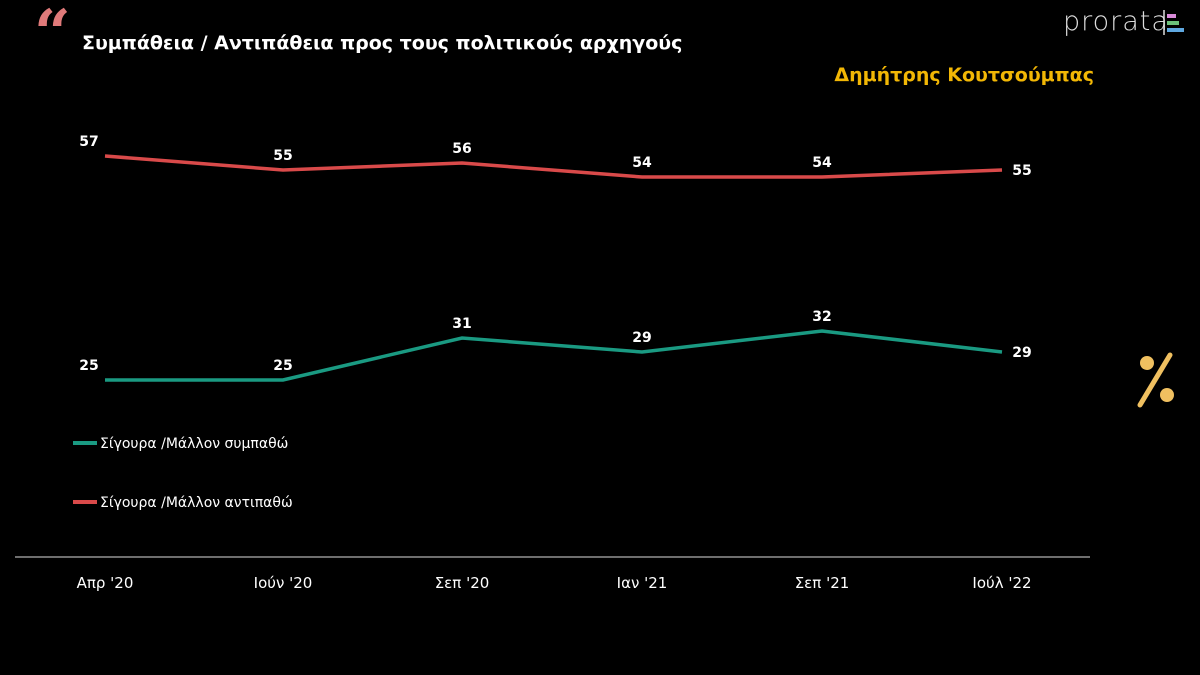 The image size is (1200, 675). I want to click on x-tick-label: Σεπ '20, so click(462, 583).